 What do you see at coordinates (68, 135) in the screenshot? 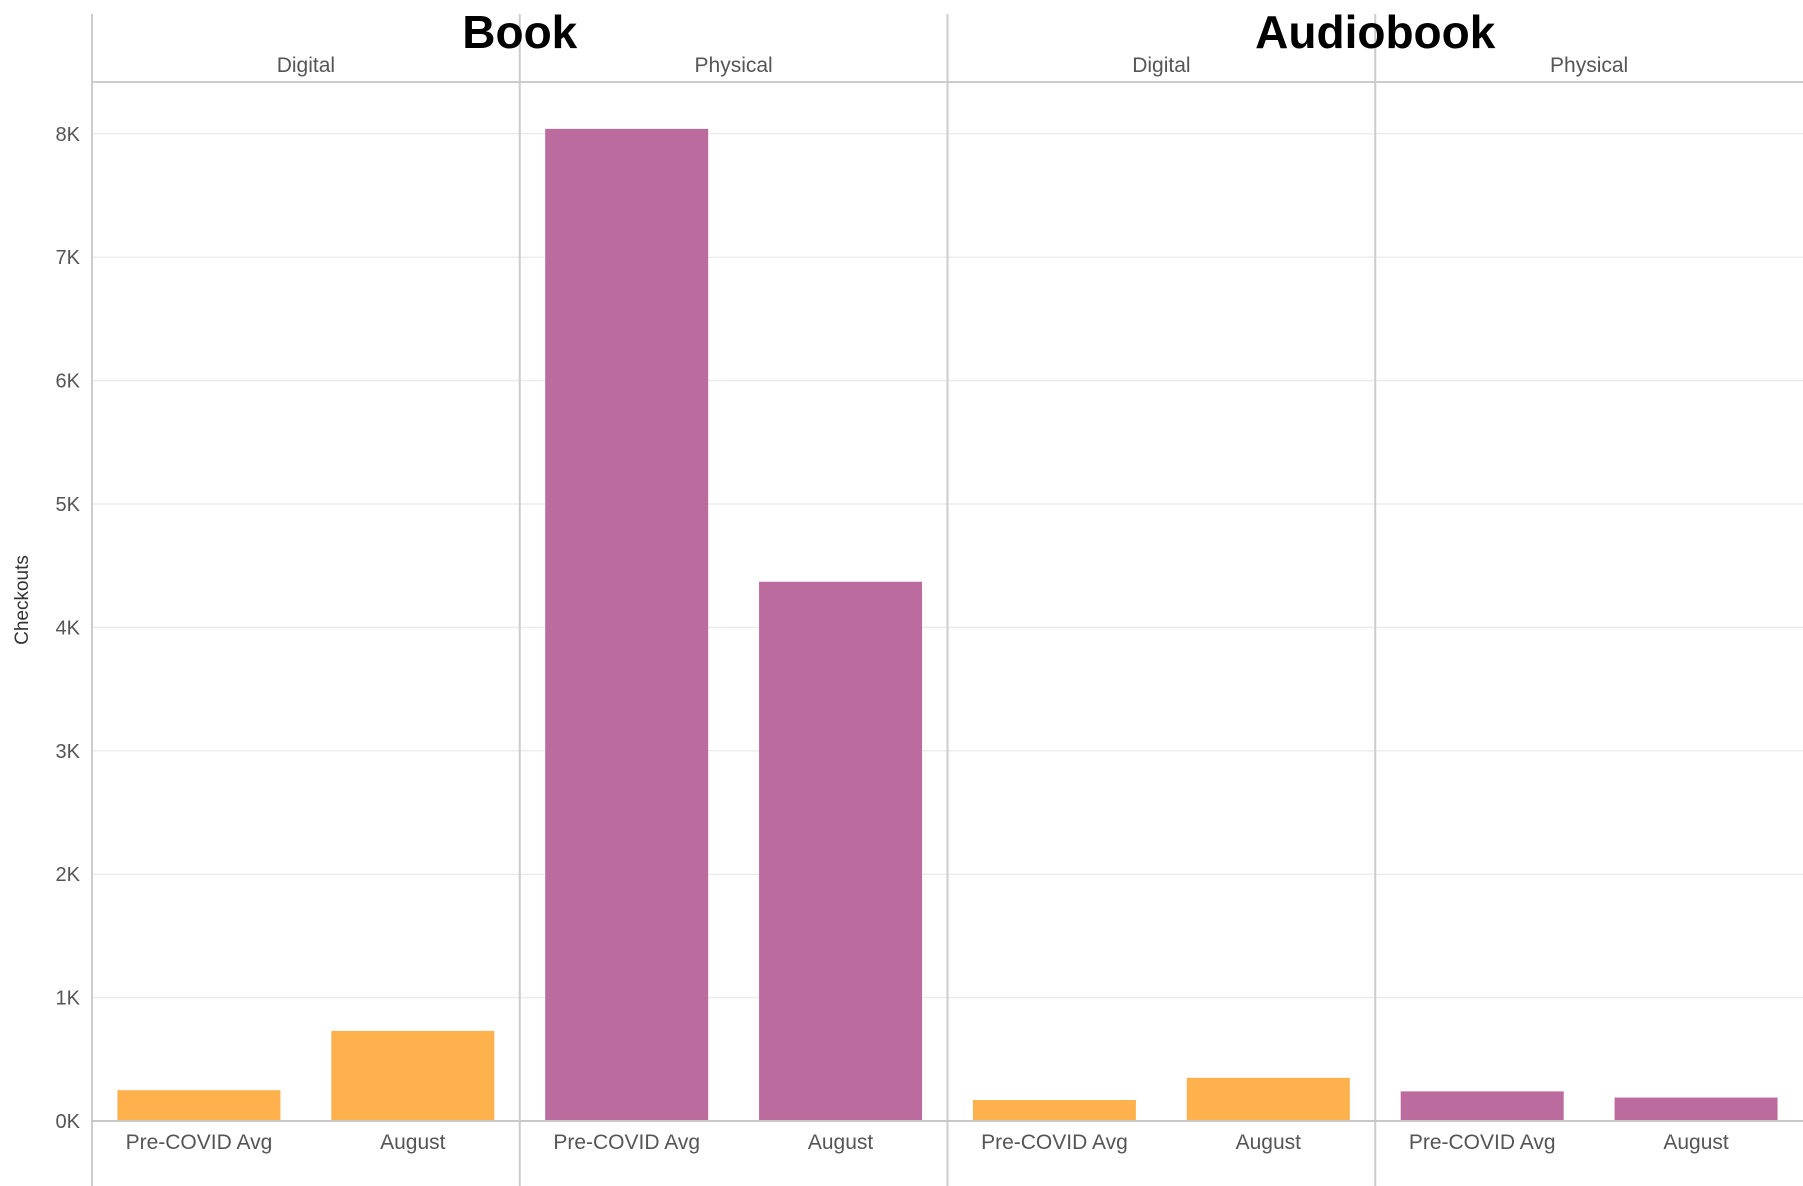
I see `y-tick-label: 8K` at bounding box center [68, 135].